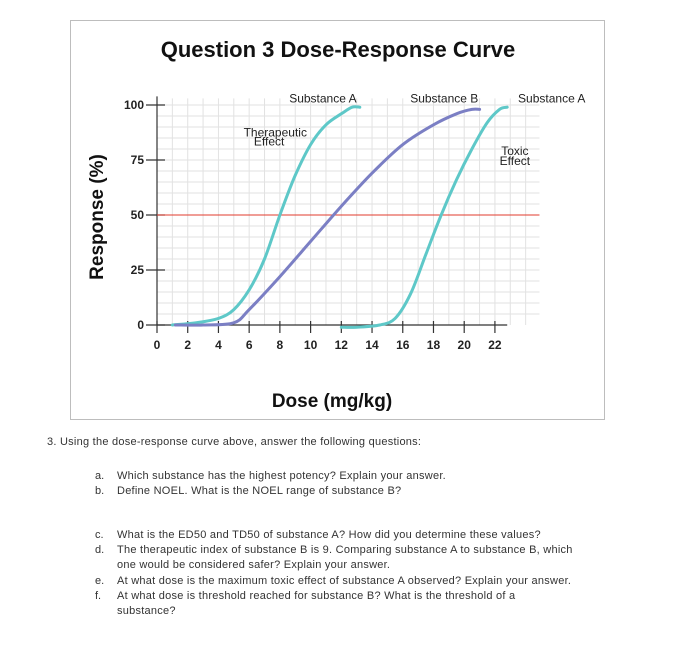 The height and width of the screenshot is (660, 695). What do you see at coordinates (138, 270) in the screenshot?
I see `y-tick-label: 25` at bounding box center [138, 270].